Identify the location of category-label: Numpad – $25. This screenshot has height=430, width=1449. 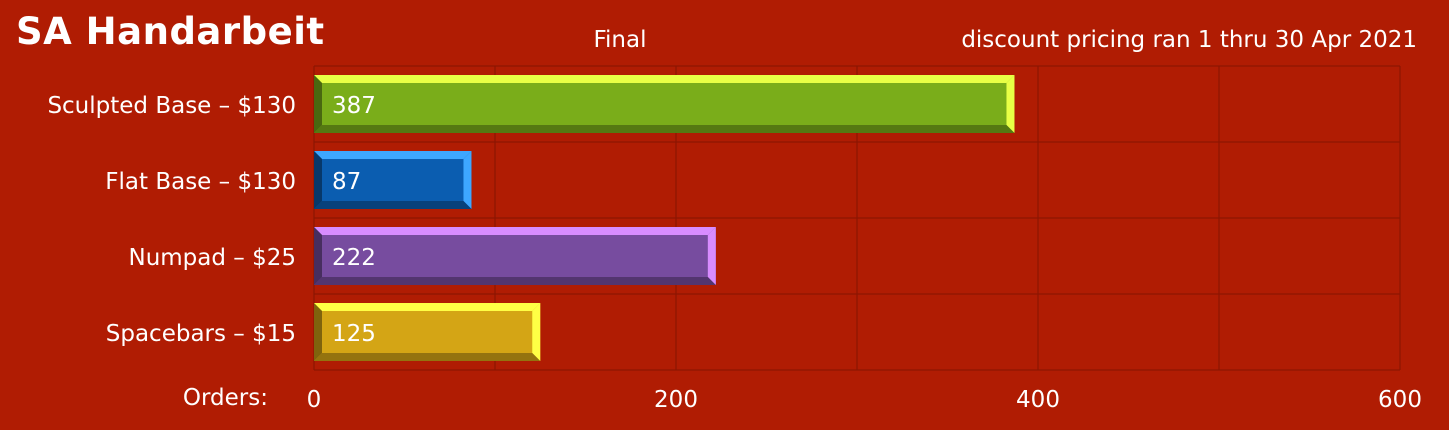
(212, 258).